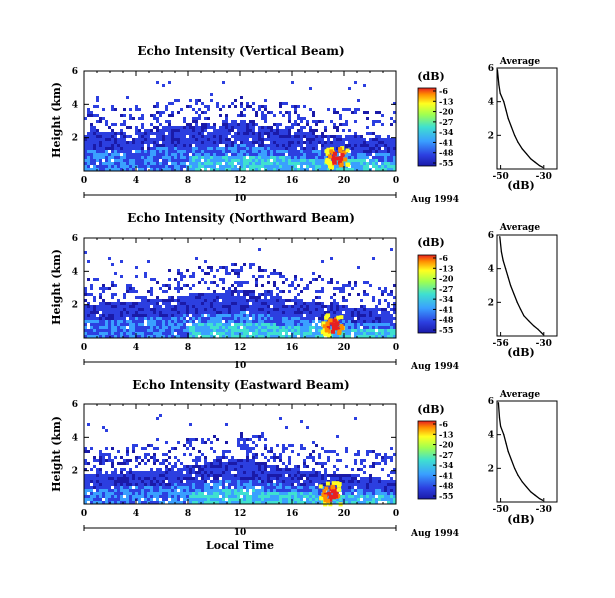  I want to click on inset-average: 2 4 6 -56 -30, so click(523, 290).